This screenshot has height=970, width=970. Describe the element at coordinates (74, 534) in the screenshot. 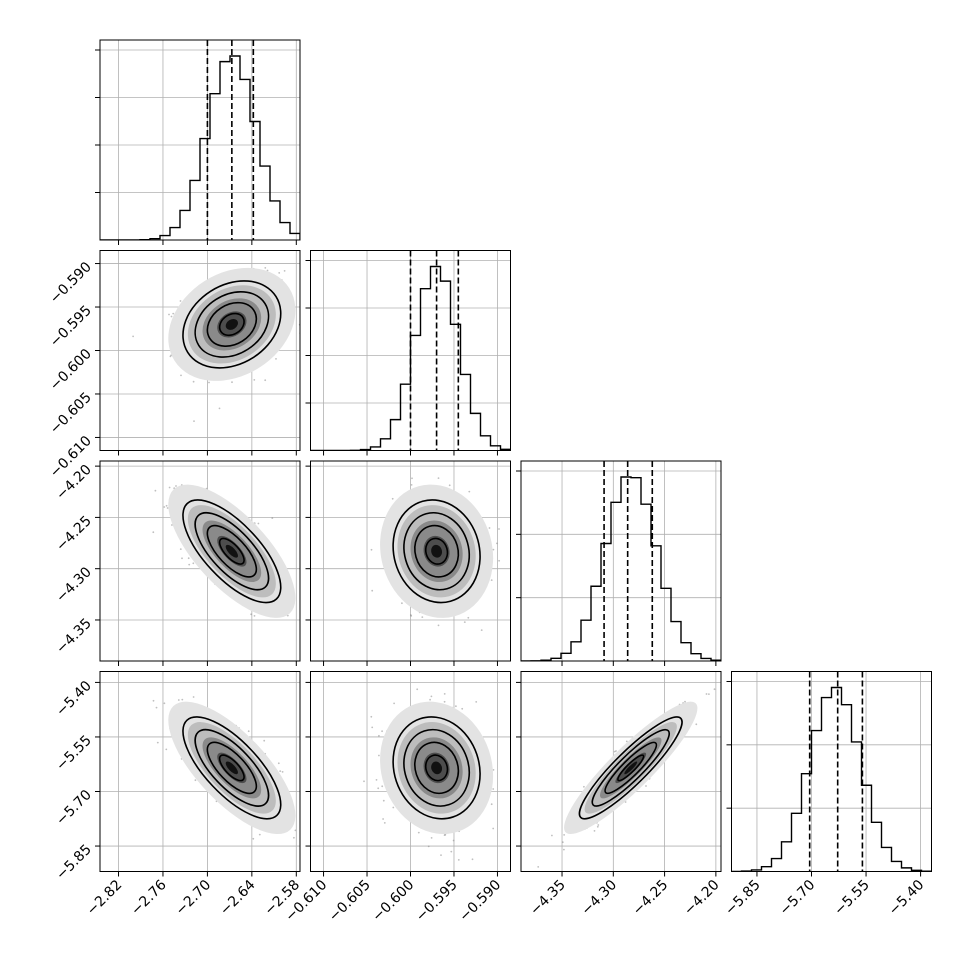

I see `y-tick-label: −4.25` at that location.